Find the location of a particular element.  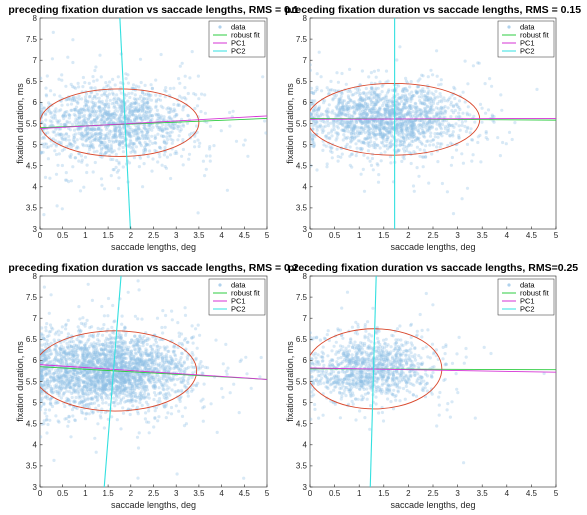

x-tick-label: 2 is located at coordinates (408, 235).